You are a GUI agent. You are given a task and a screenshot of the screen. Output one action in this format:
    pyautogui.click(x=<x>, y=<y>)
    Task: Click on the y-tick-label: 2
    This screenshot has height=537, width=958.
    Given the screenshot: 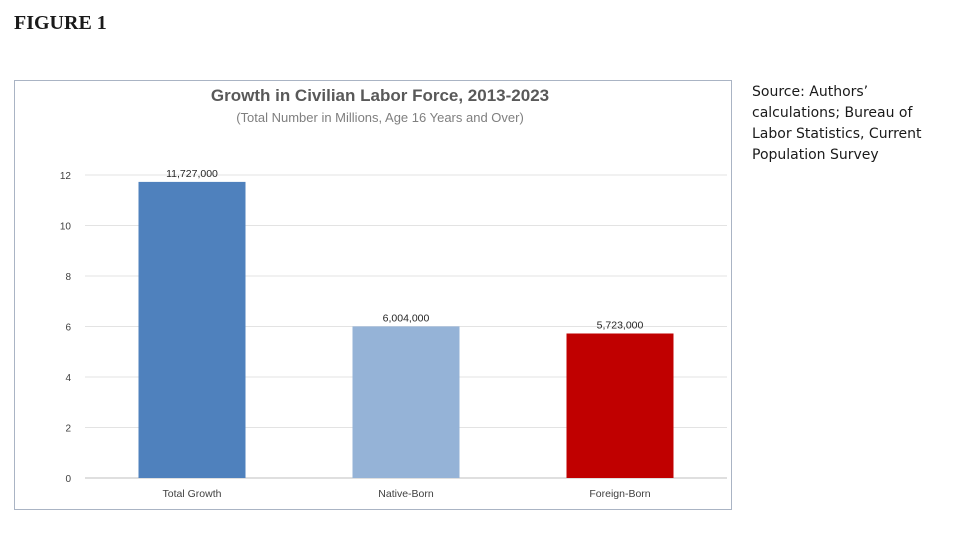 What is the action you would take?
    pyautogui.click(x=68, y=429)
    